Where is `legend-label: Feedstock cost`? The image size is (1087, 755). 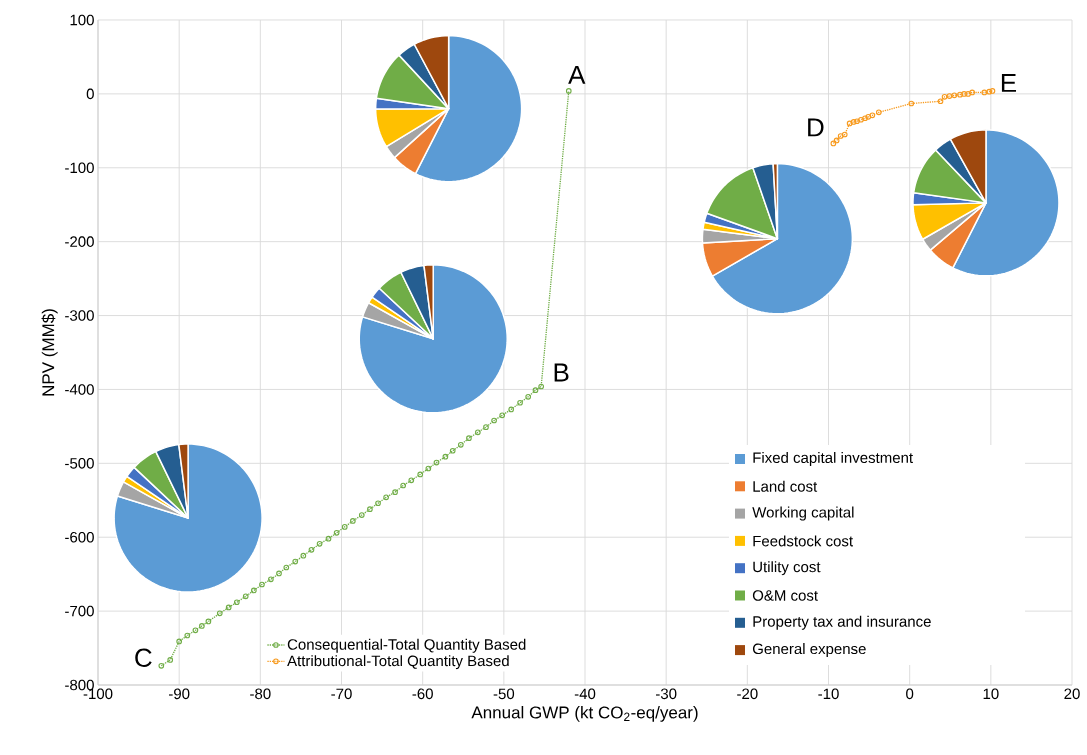 legend-label: Feedstock cost is located at coordinates (803, 541).